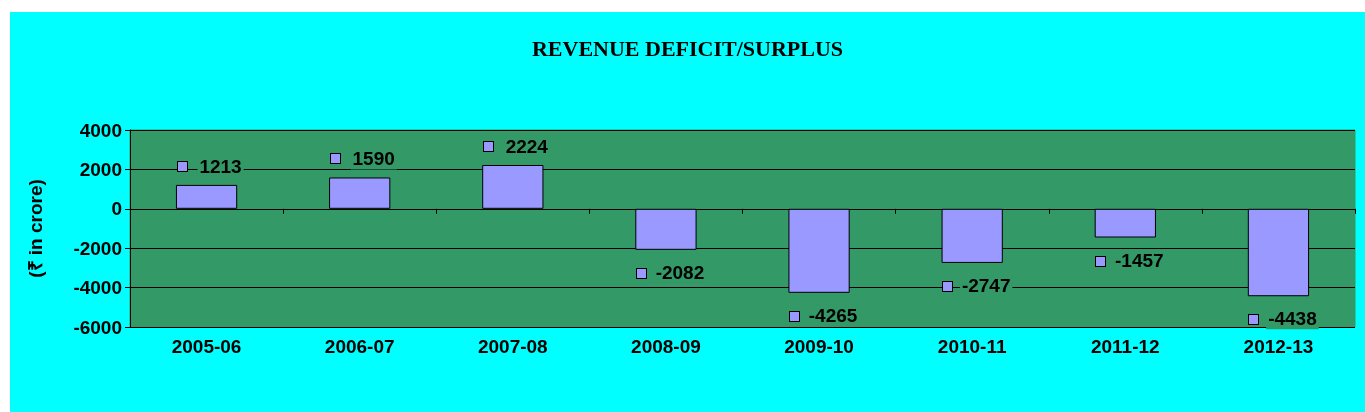 This screenshot has width=1365, height=412. I want to click on y-tick-label: 0, so click(116, 209).